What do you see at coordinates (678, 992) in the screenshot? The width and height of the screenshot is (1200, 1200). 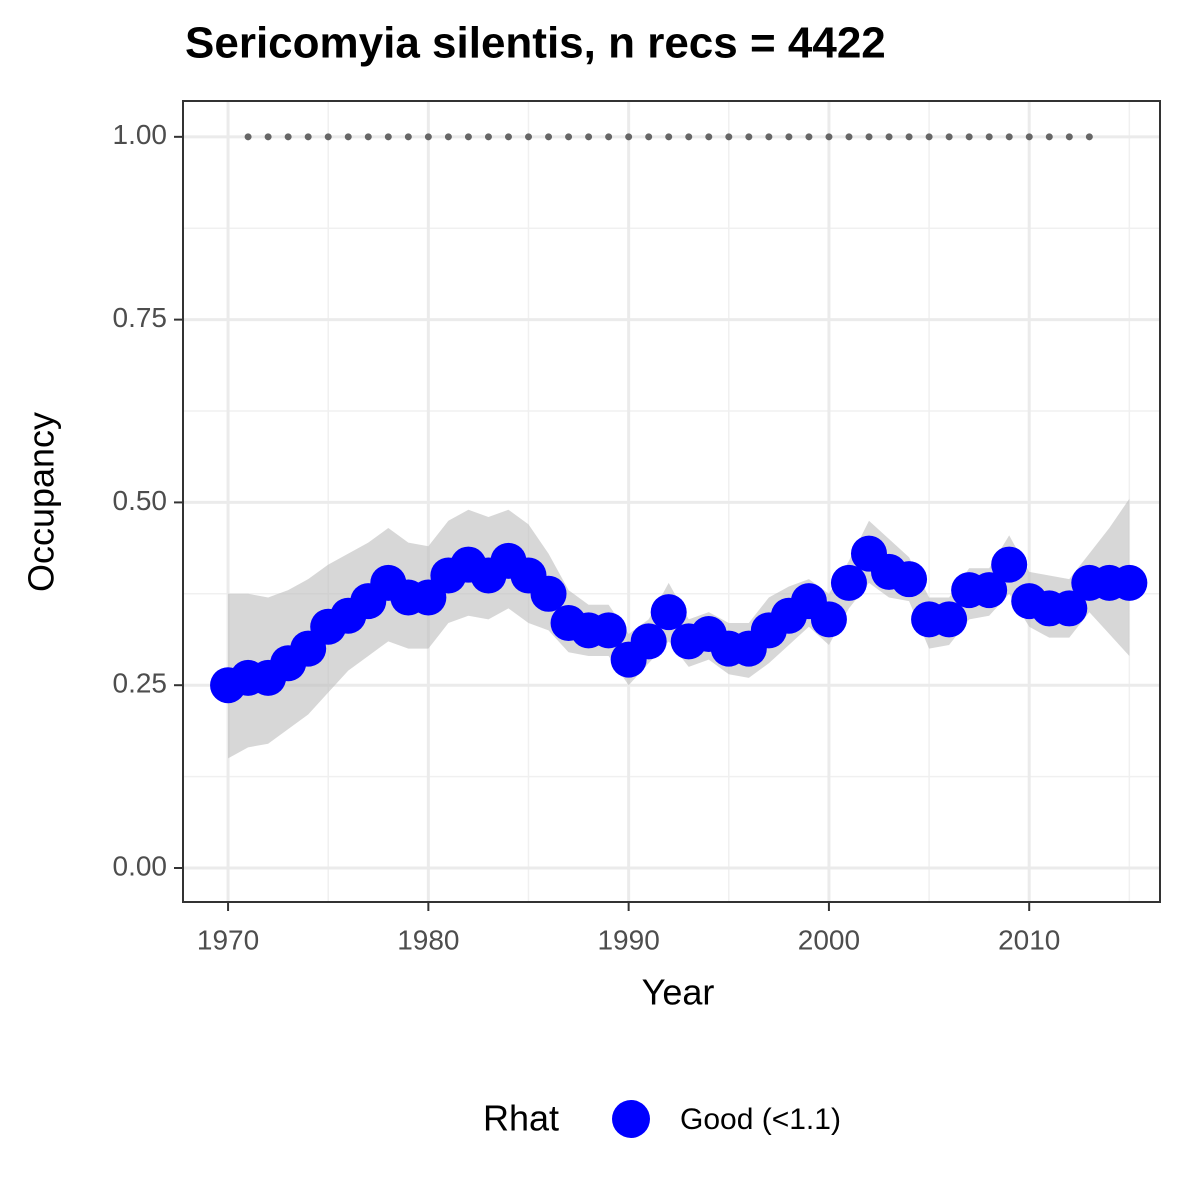 I see `x-axis-title: Year` at bounding box center [678, 992].